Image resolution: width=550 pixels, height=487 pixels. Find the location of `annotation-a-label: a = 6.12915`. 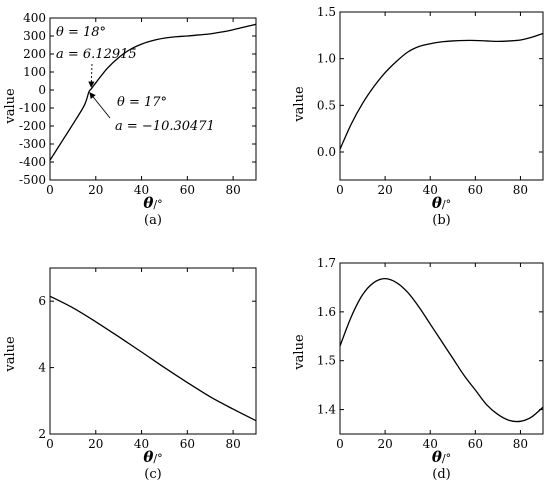

annotation-a-label: a = 6.12915 is located at coordinates (96, 54).